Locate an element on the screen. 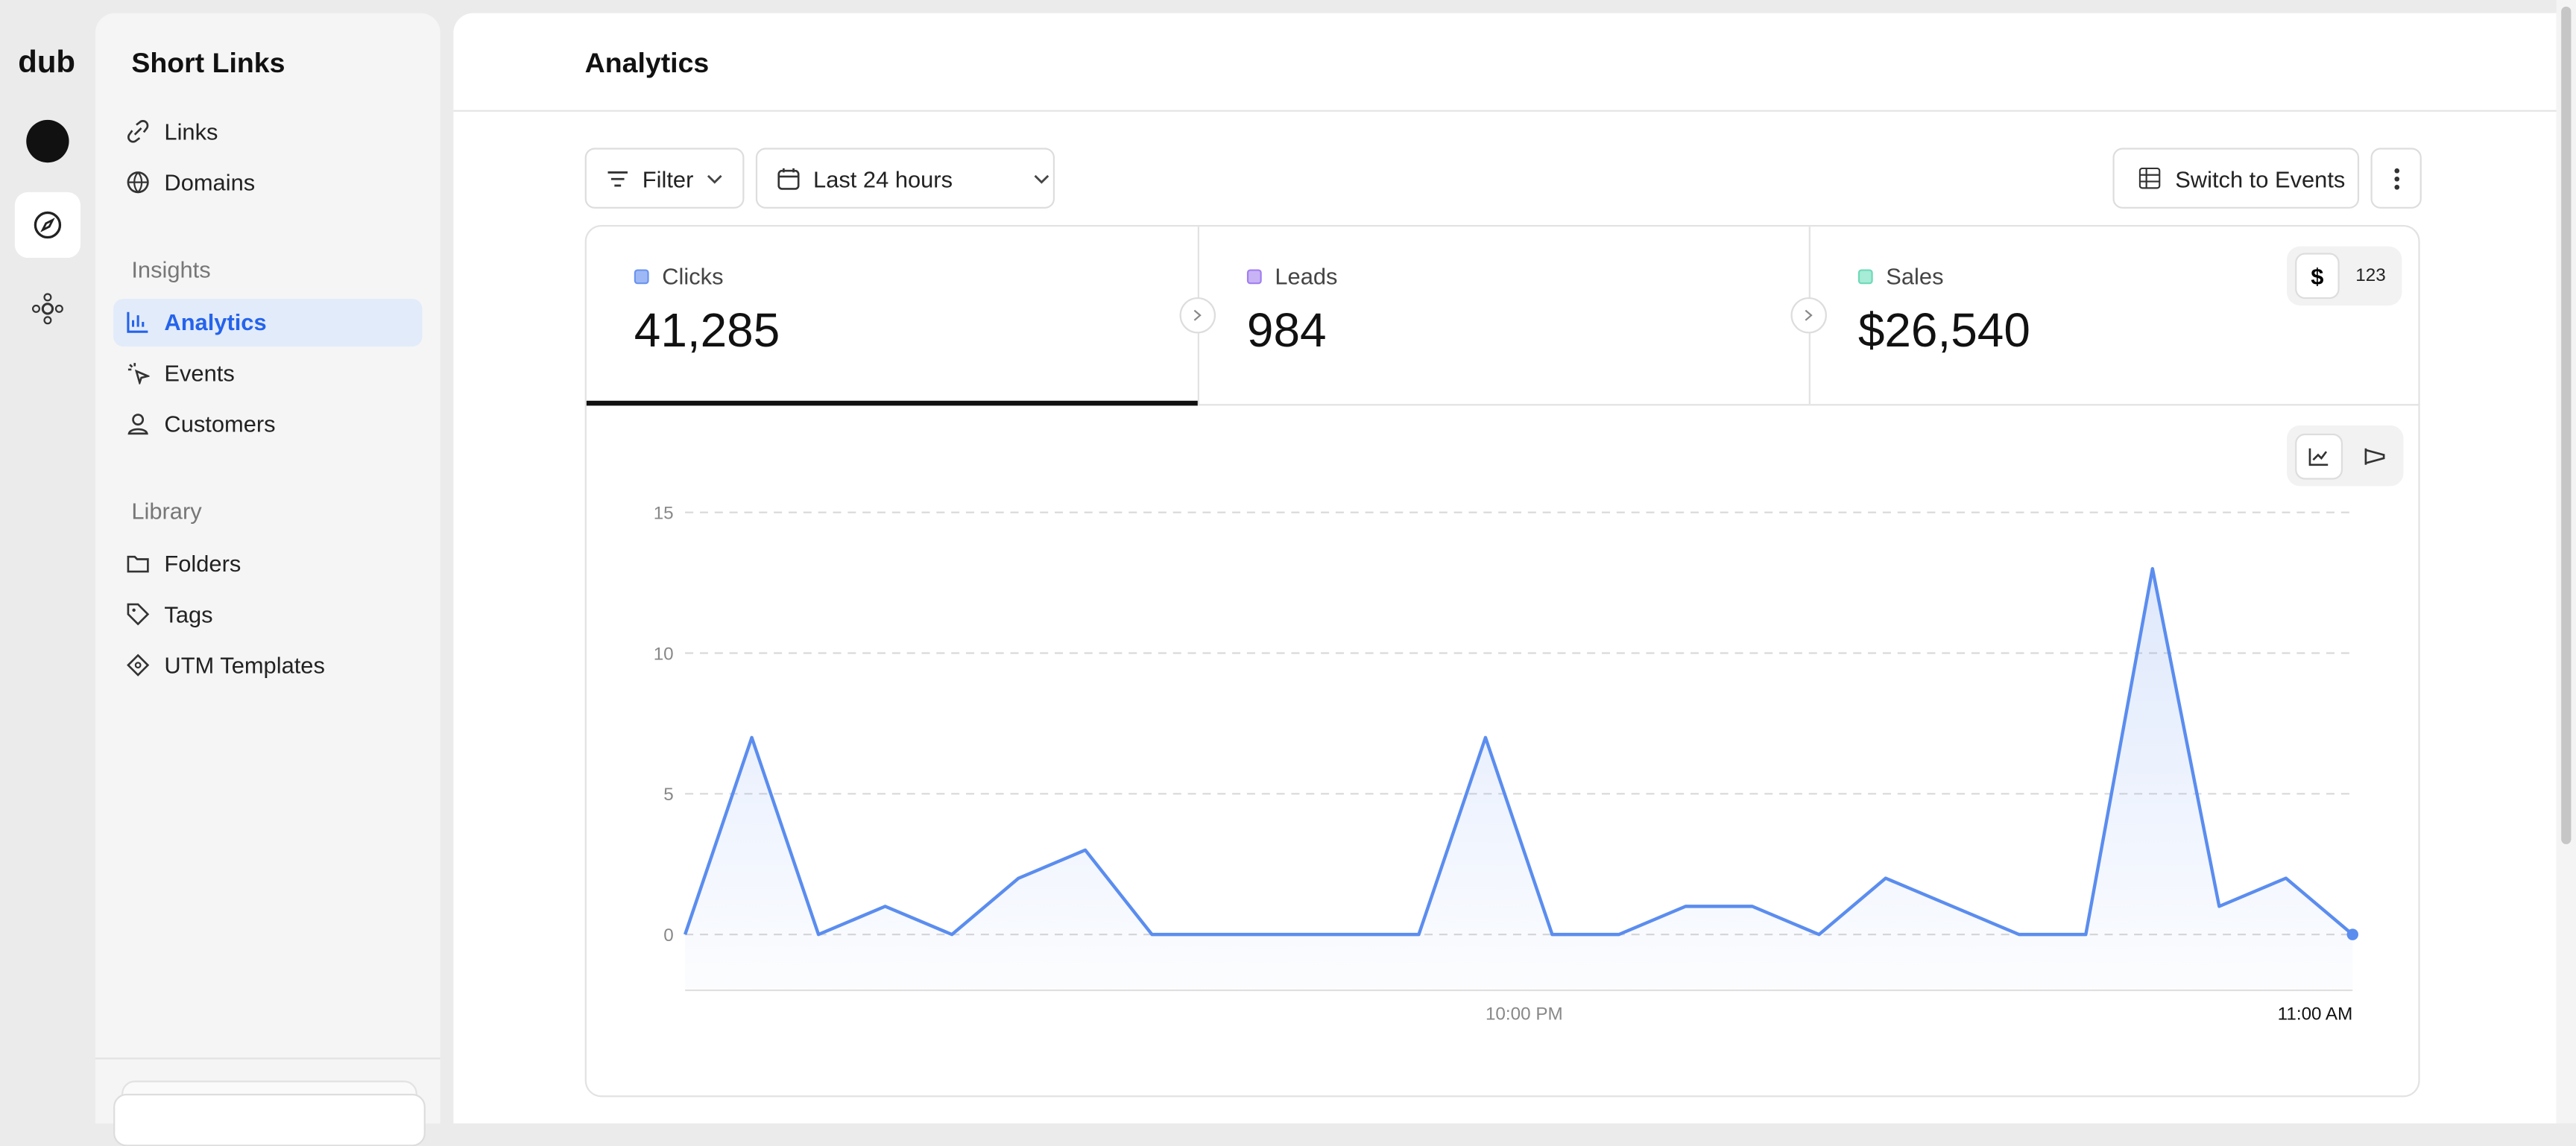 The height and width of the screenshot is (1146, 2576). nav-item: Events is located at coordinates (181, 373).